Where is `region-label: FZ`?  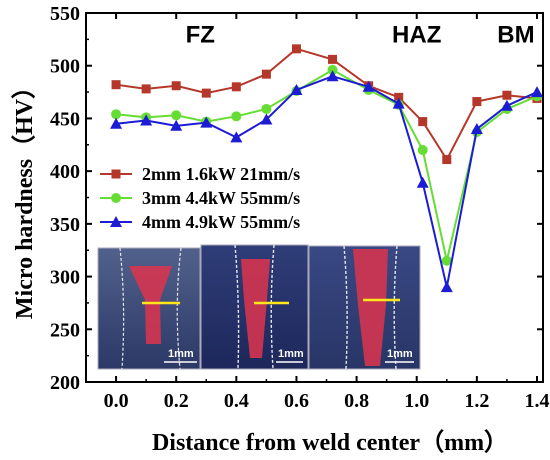 region-label: FZ is located at coordinates (200, 35).